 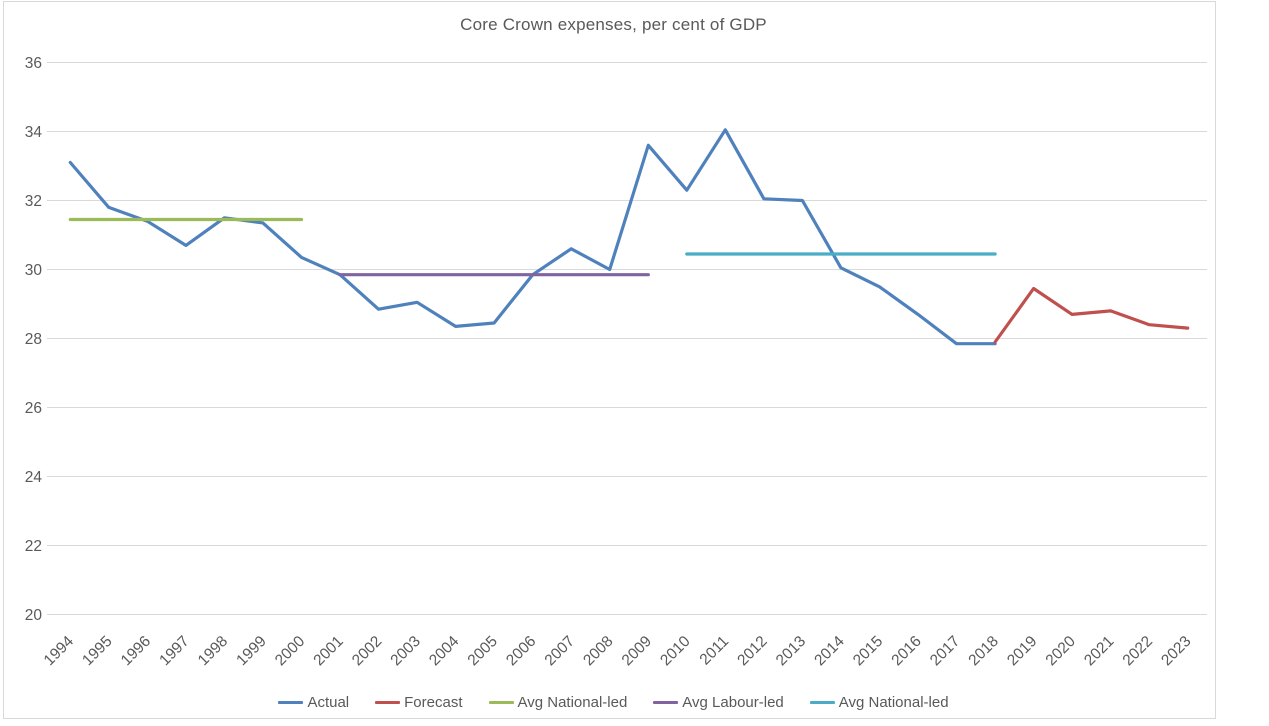 I want to click on chart-title: Core Crown expenses, per cent of GDP, so click(x=613, y=24).